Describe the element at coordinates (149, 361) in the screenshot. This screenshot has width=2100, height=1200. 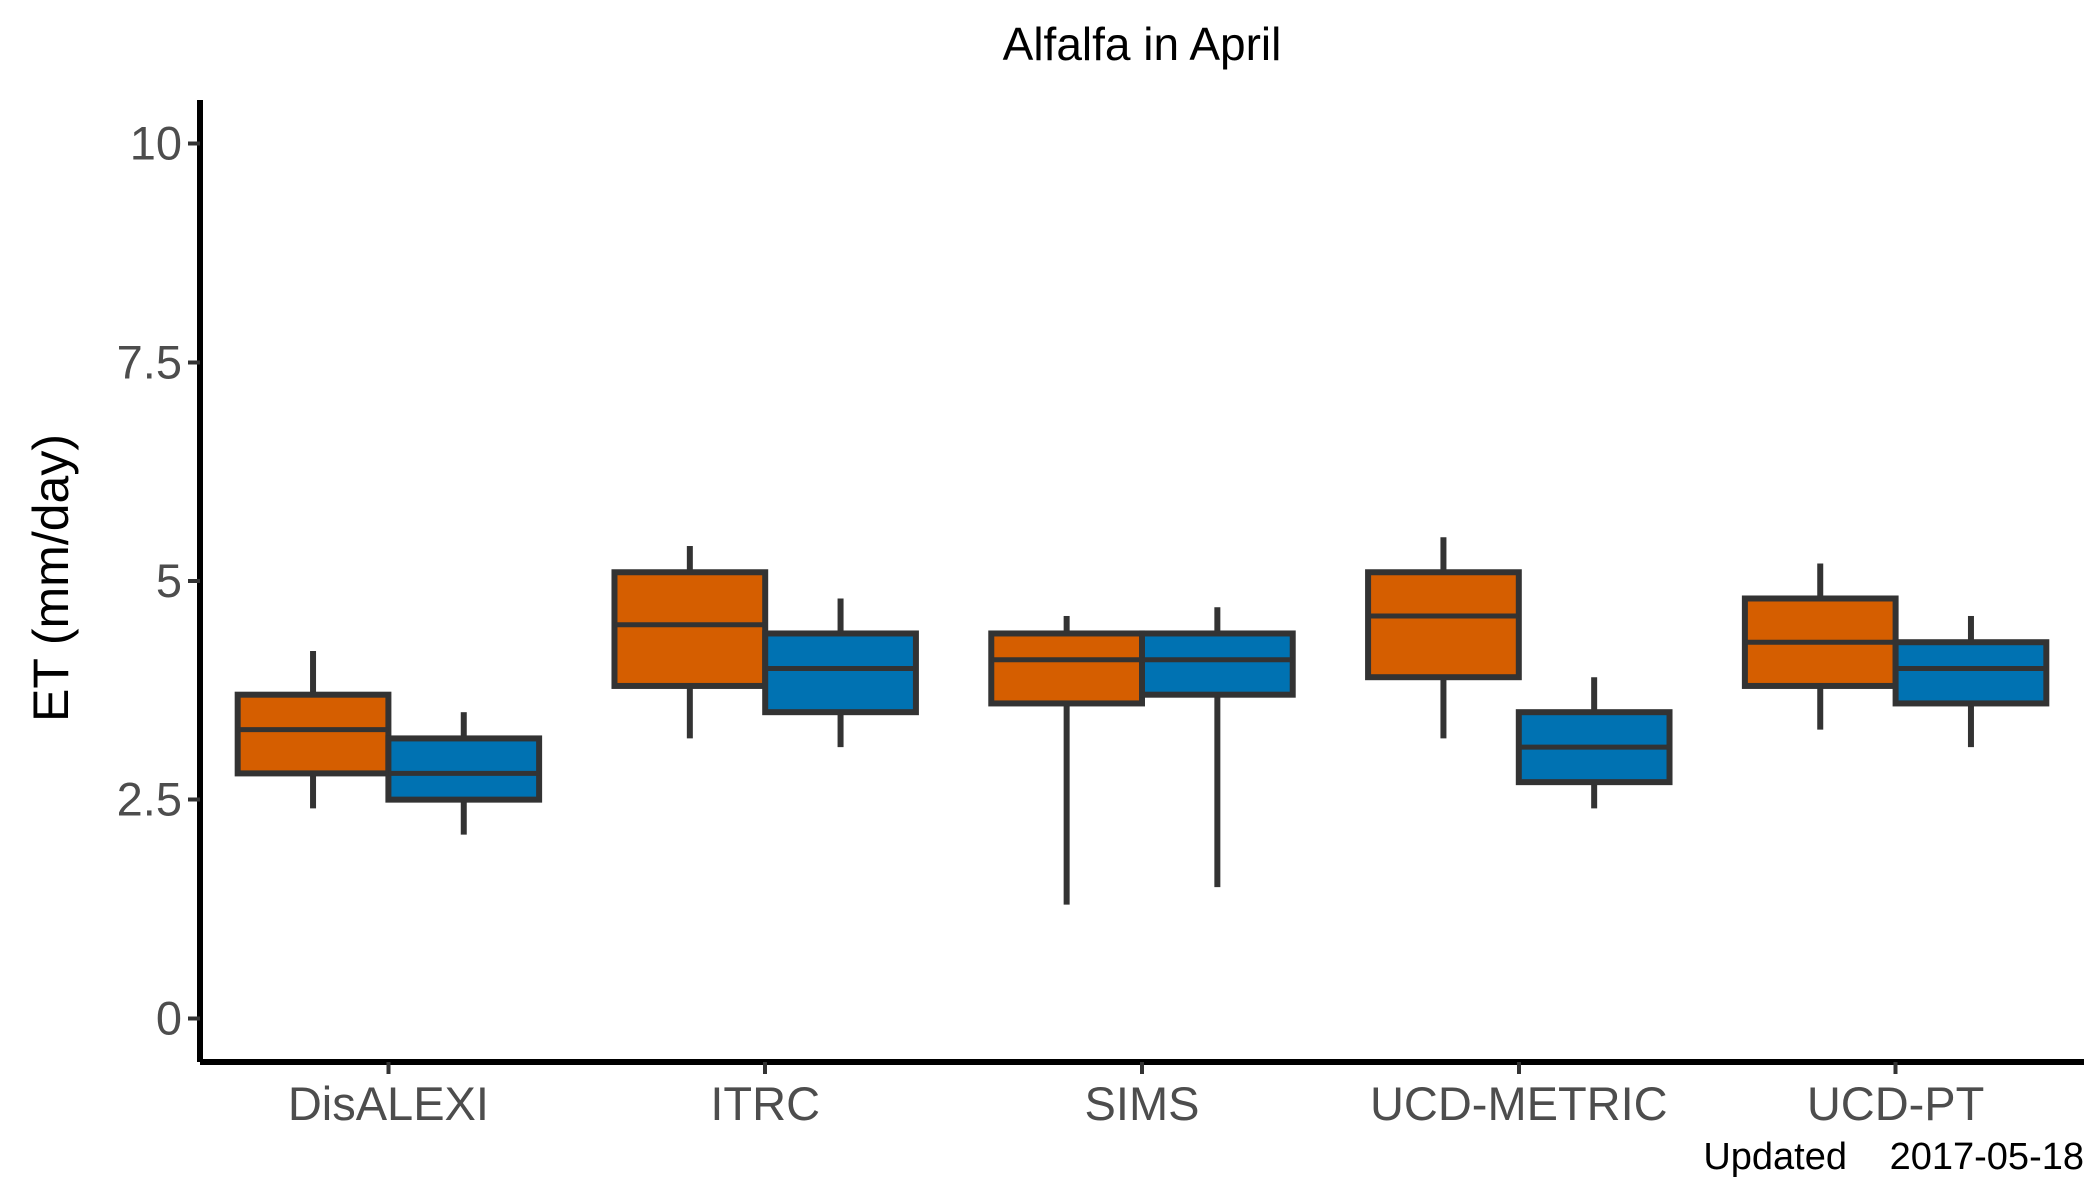
I see `y-tick-label: 7.5` at that location.